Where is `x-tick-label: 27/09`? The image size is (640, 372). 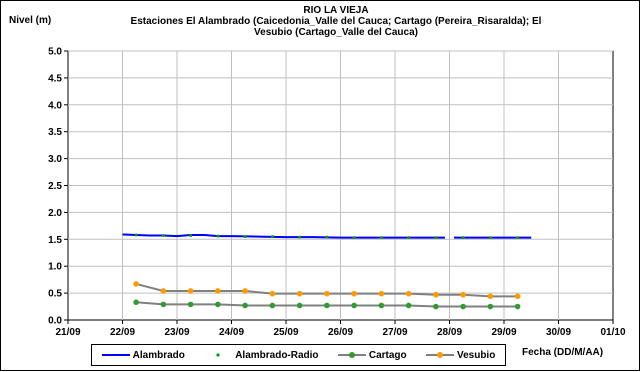 x-tick-label: 27/09 is located at coordinates (394, 332).